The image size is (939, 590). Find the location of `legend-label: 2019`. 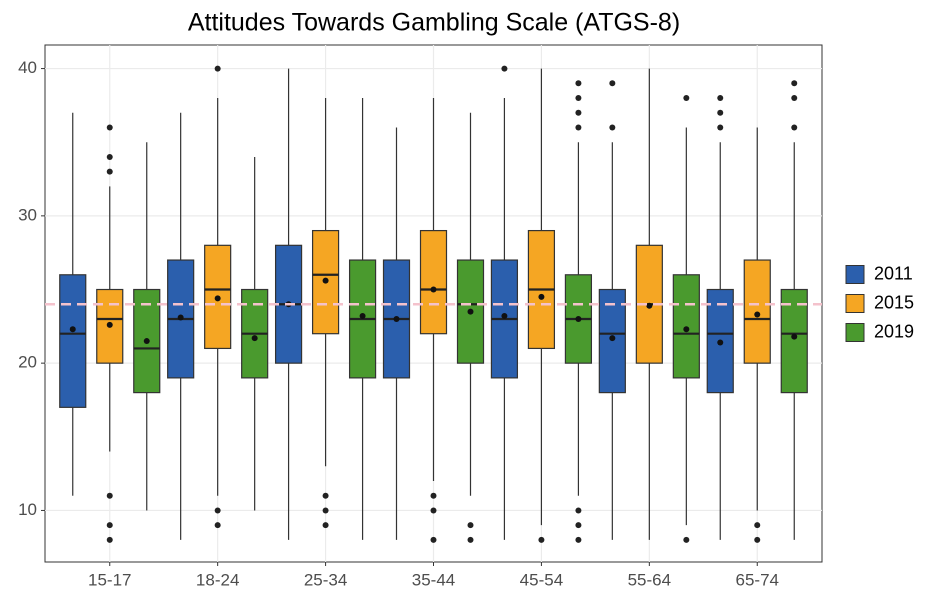

legend-label: 2019 is located at coordinates (894, 331).